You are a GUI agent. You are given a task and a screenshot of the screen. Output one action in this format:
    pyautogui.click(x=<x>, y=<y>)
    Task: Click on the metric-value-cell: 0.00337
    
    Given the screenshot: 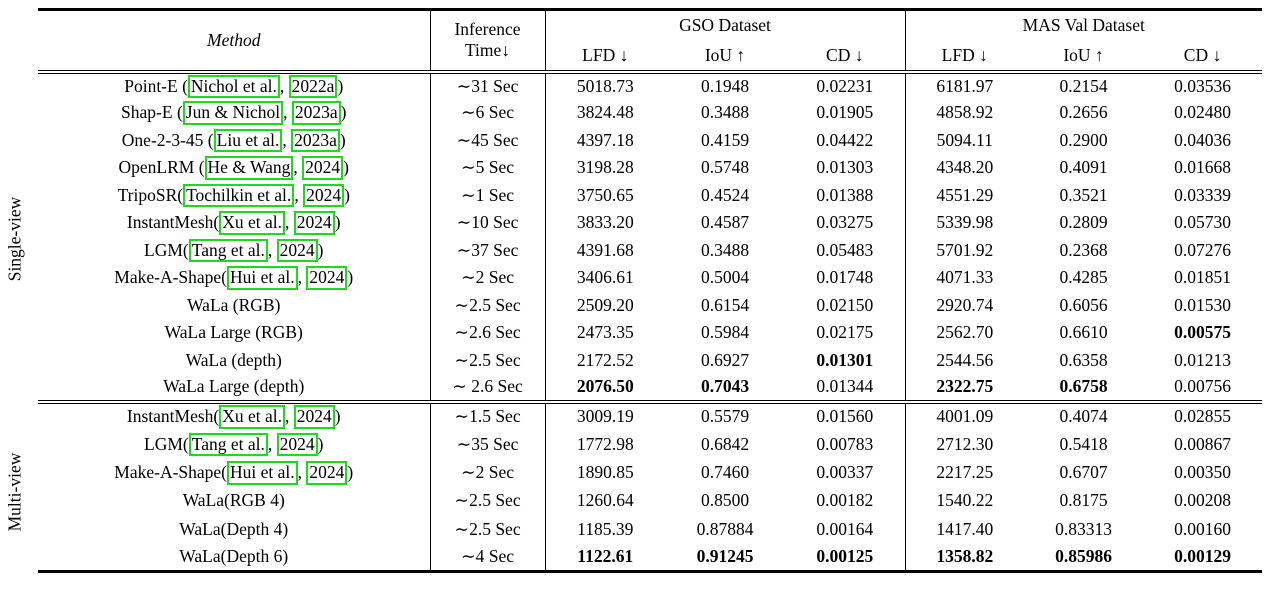 What is the action you would take?
    pyautogui.click(x=845, y=471)
    